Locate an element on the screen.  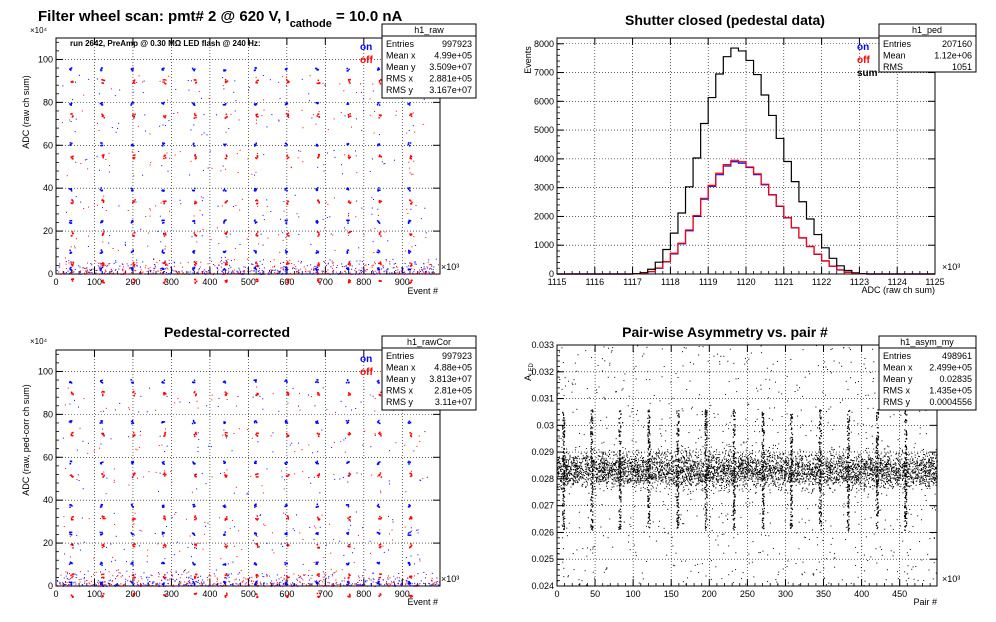
raw-stats-label-4: RMS y is located at coordinates (400, 90).